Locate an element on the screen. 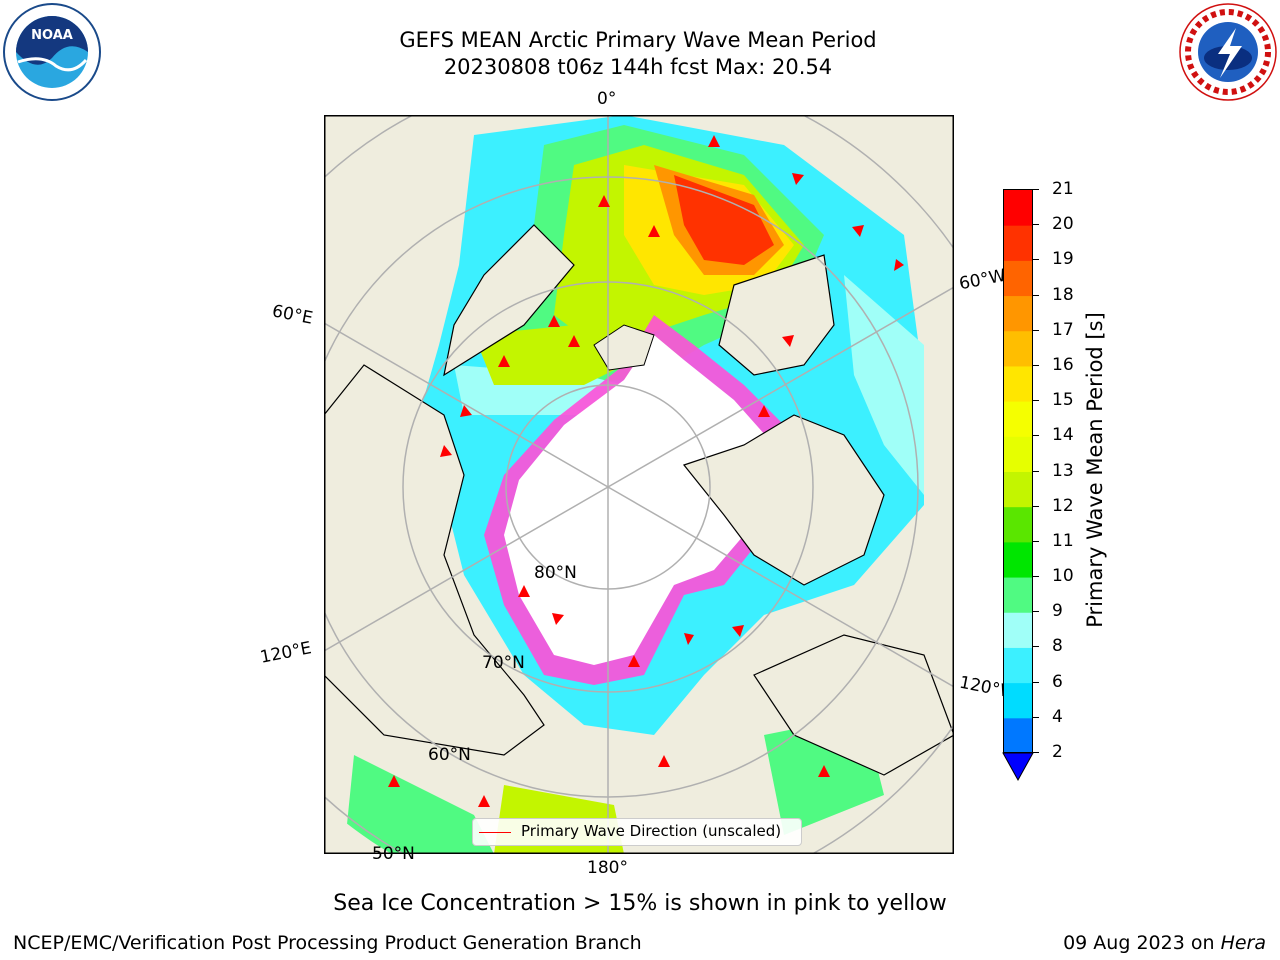  lon-label-60e: 60°E is located at coordinates (292, 315).